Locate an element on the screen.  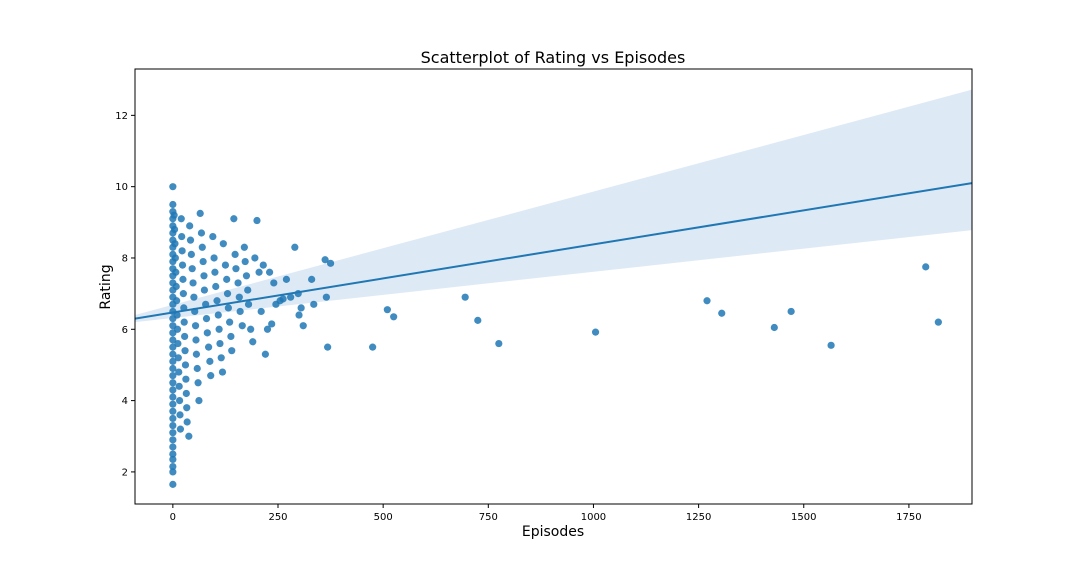
x-tick-label: 750 is located at coordinates (488, 517).